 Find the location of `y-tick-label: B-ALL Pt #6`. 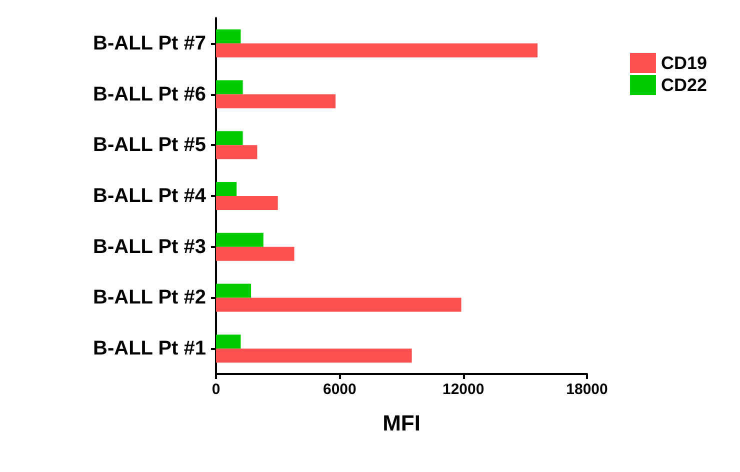

y-tick-label: B-ALL Pt #6 is located at coordinates (149, 94).